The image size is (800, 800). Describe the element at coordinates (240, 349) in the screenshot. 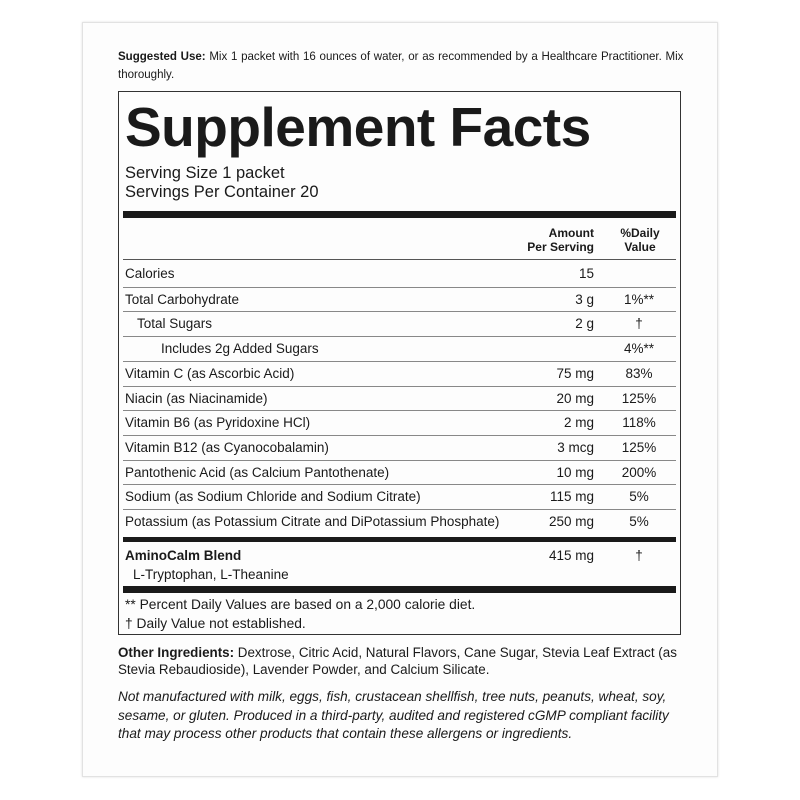

I see `nutrient-name: Includes 2g Added Sugars` at that location.